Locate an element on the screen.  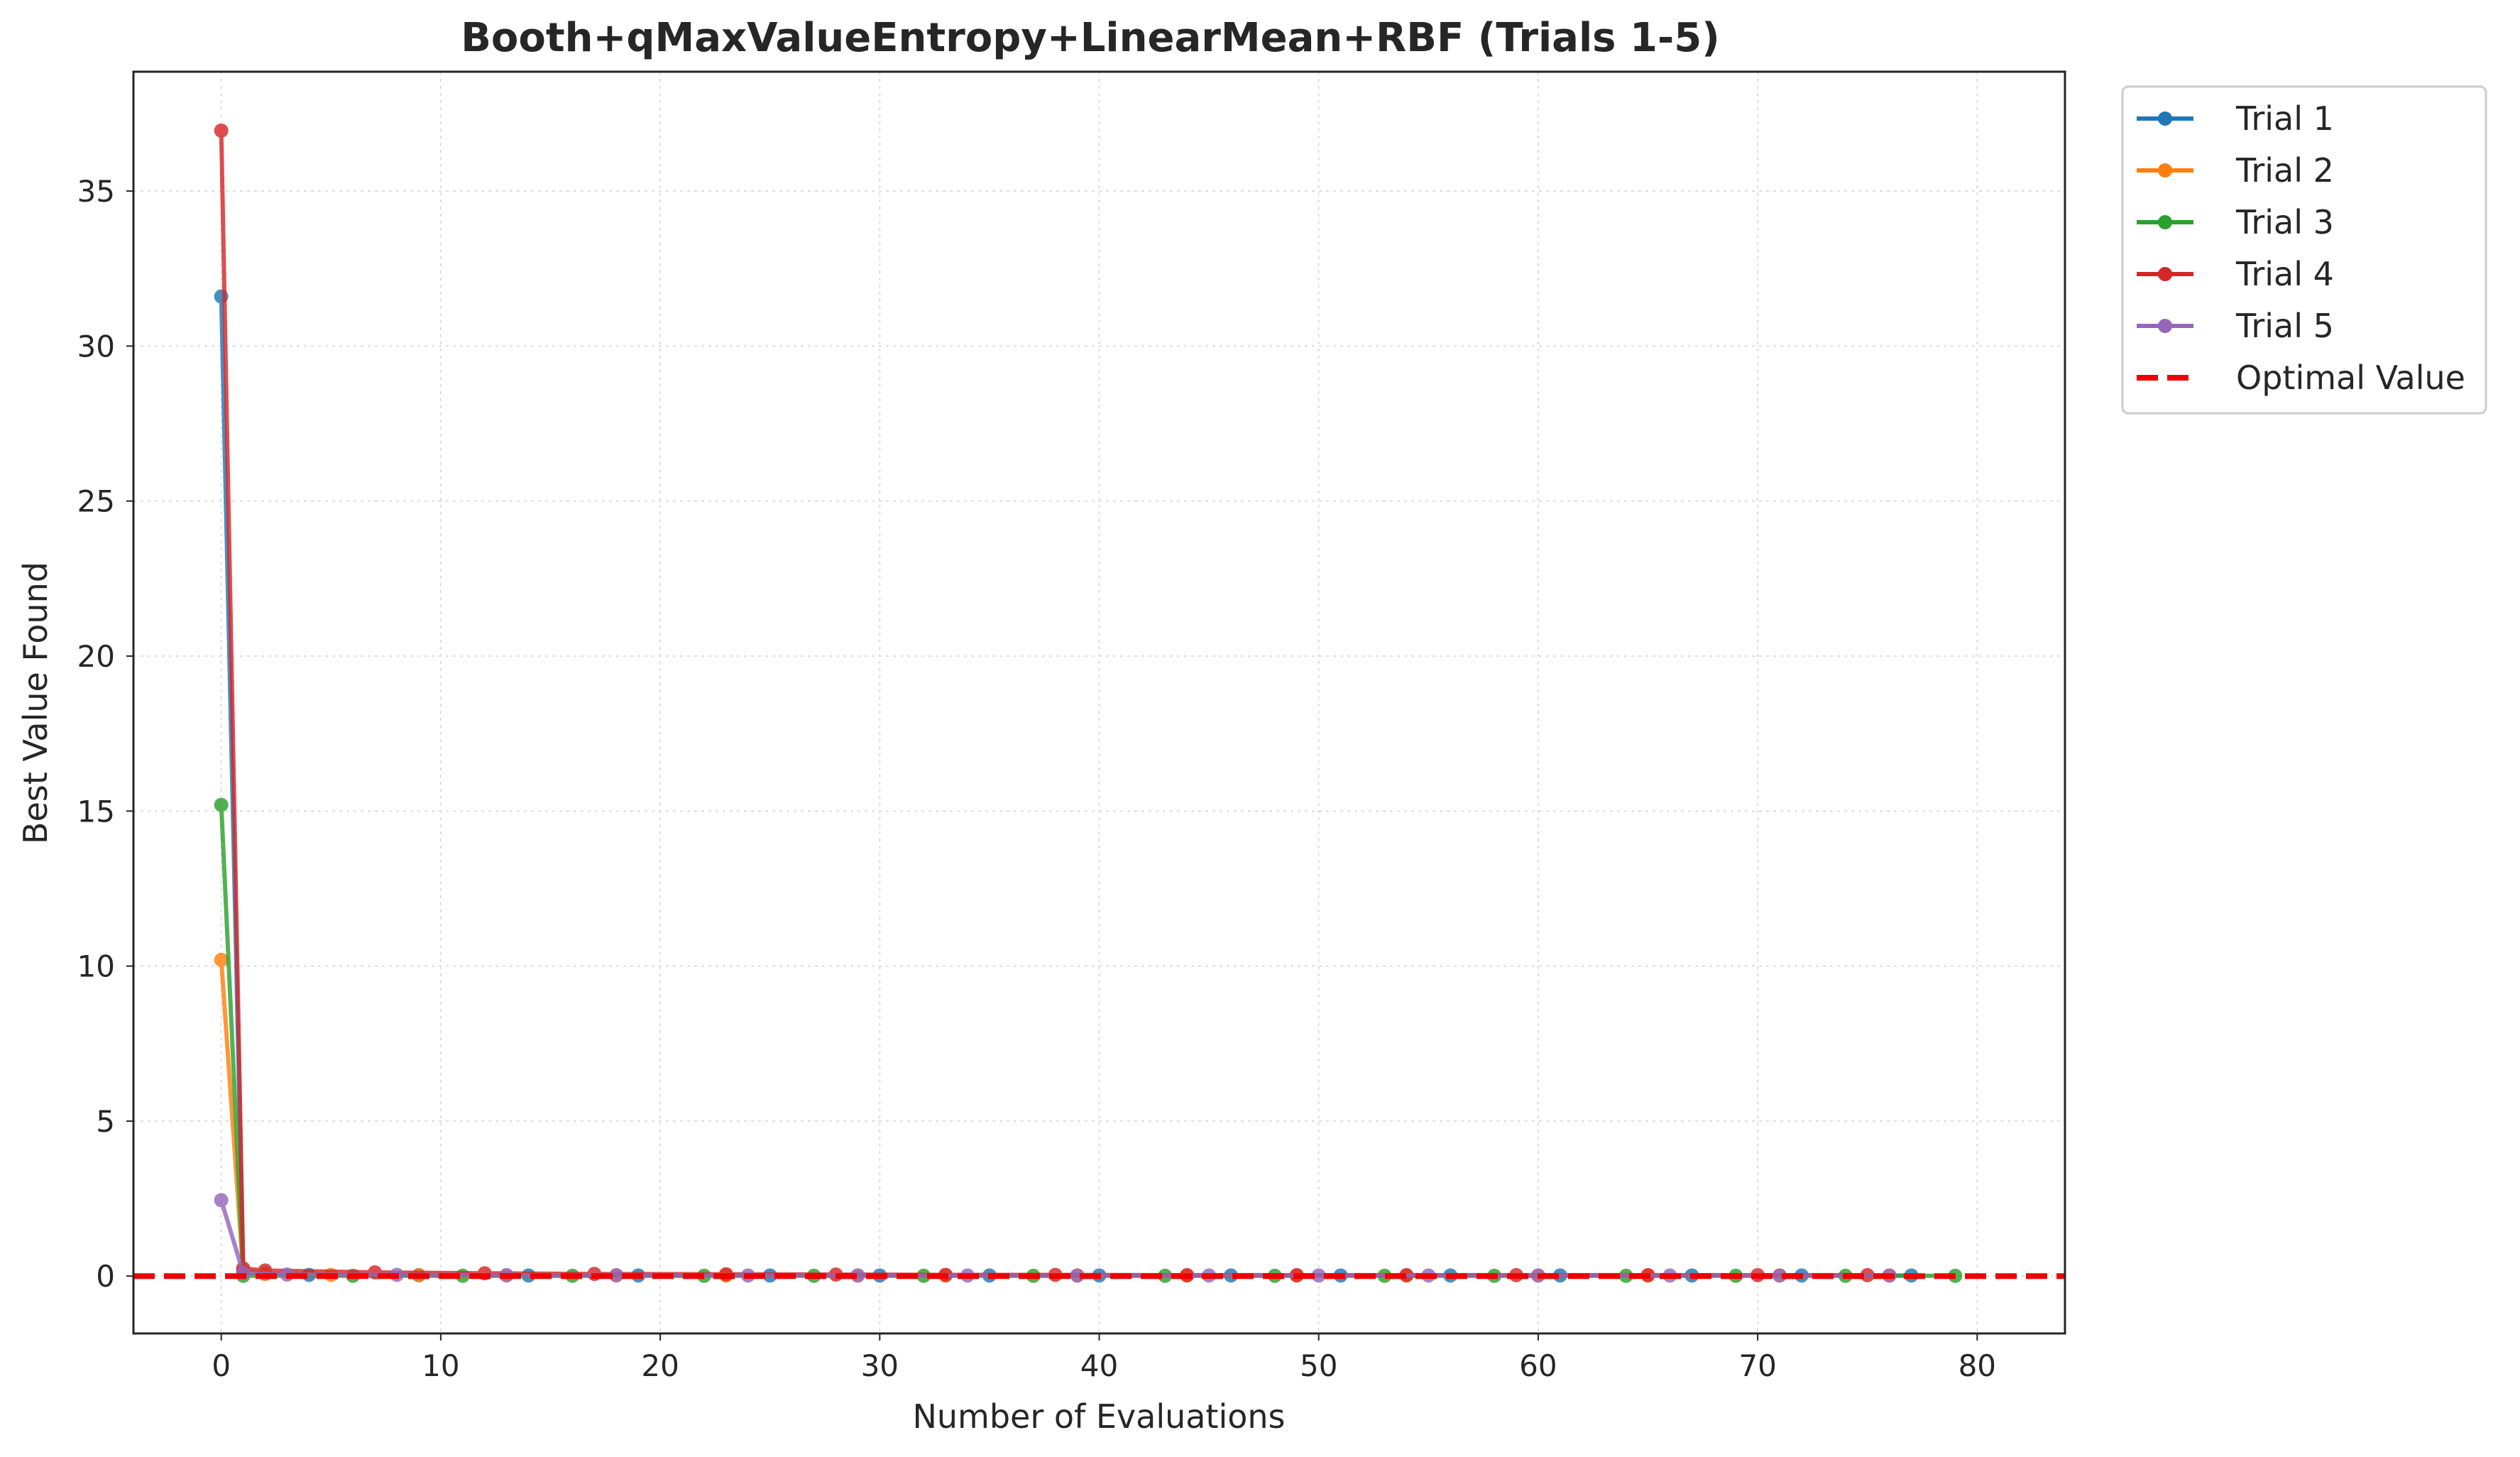
legend-entry: Optimal Value is located at coordinates (2301, 378).